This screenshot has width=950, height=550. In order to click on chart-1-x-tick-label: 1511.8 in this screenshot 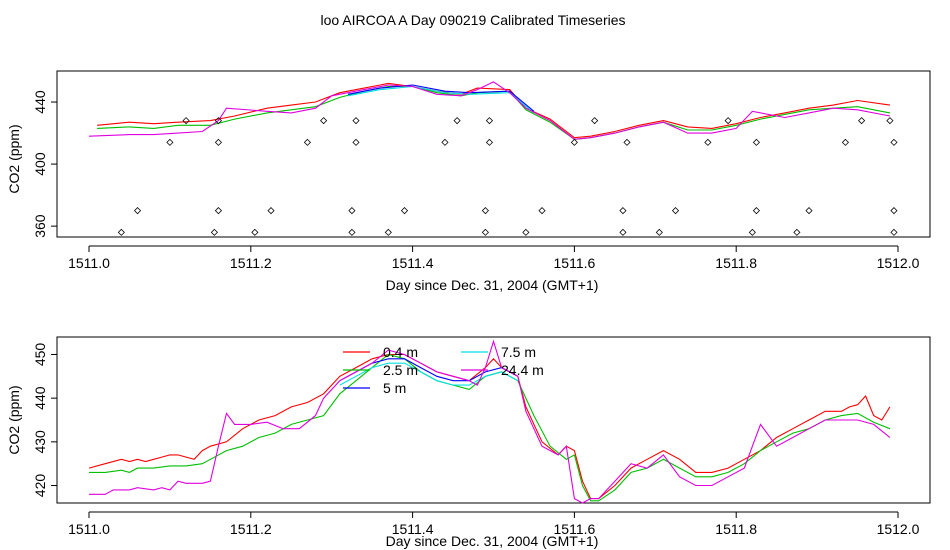, I will do `click(736, 263)`.